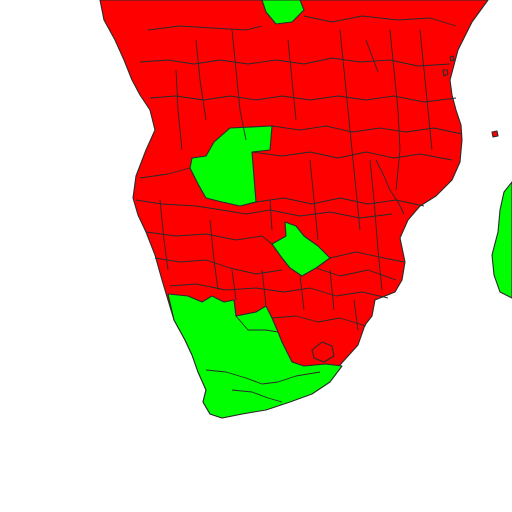  What do you see at coordinates (445, 73) in the screenshot?
I see `region-island-comoros` at bounding box center [445, 73].